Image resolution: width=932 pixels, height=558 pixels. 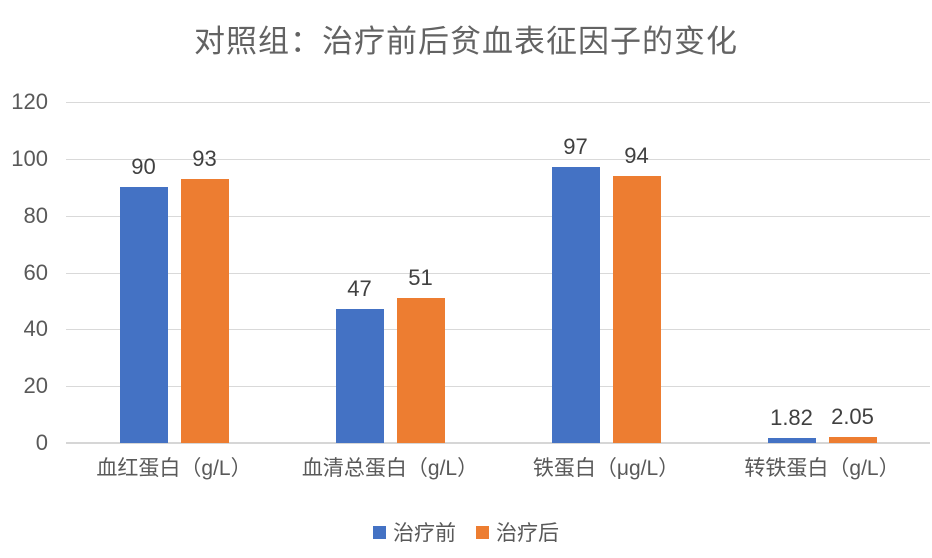 What do you see at coordinates (35, 272) in the screenshot?
I see `y-axis-tick-label: 60` at bounding box center [35, 272].